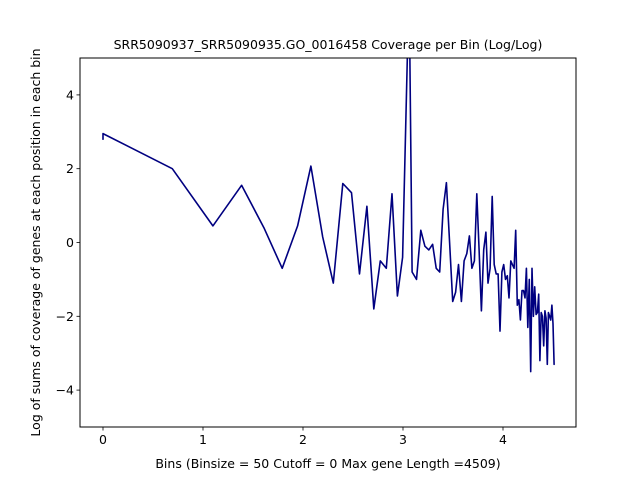  What do you see at coordinates (70, 94) in the screenshot?
I see `y-tick-label: 4` at bounding box center [70, 94].